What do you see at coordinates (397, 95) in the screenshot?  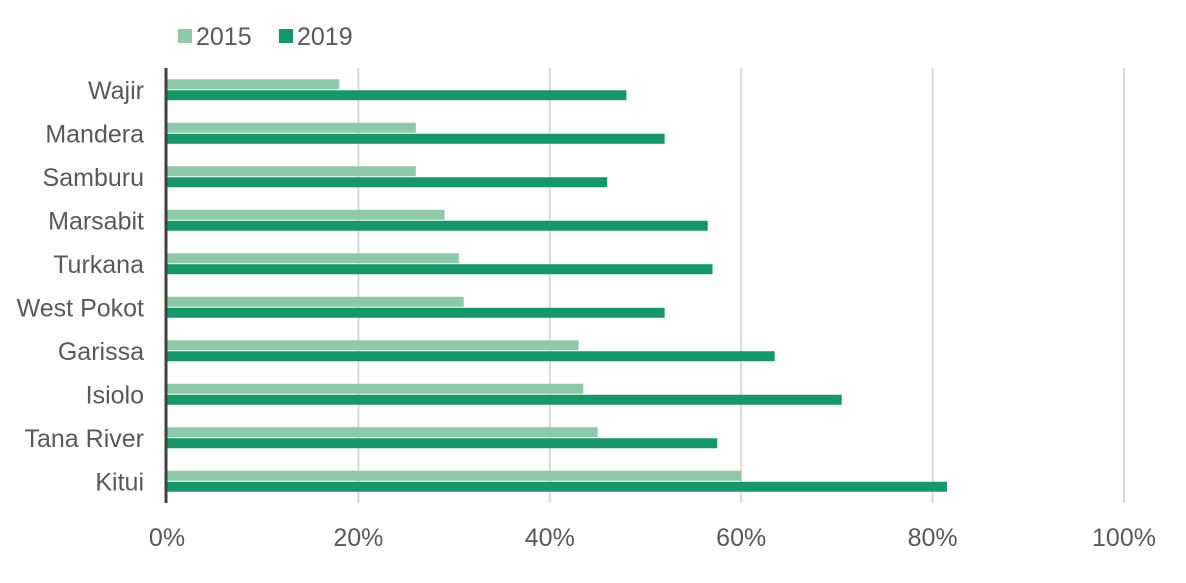 I see `bar-wajir-2019` at bounding box center [397, 95].